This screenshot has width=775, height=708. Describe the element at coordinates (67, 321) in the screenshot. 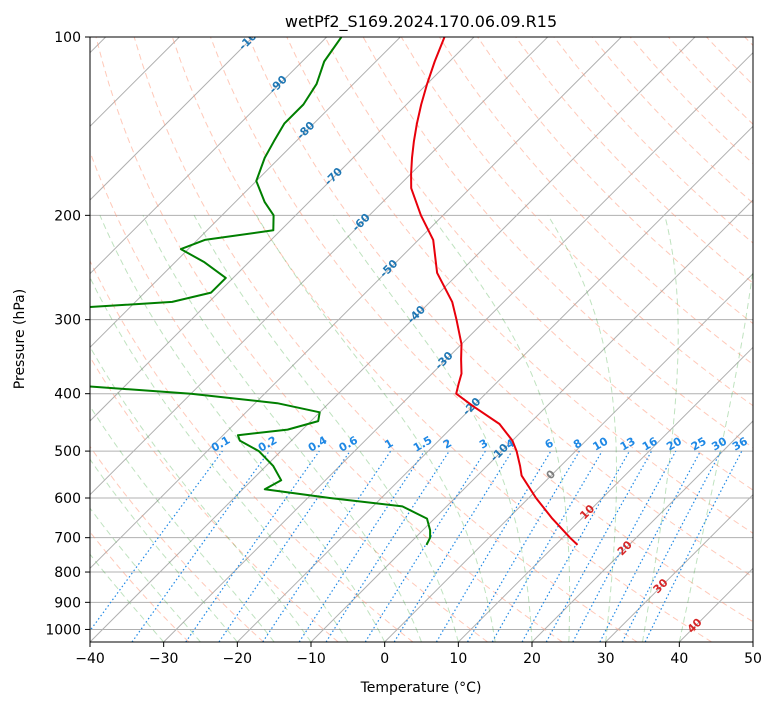

I see `y-tick-label: 300` at that location.